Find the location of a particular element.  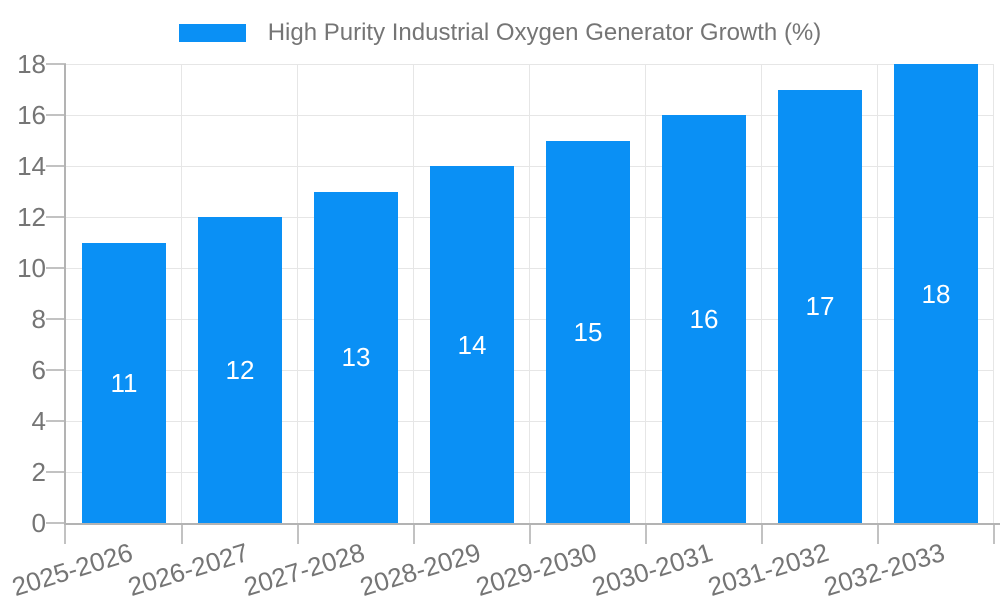

x-tick-label: 2029-2030 is located at coordinates (536, 568).